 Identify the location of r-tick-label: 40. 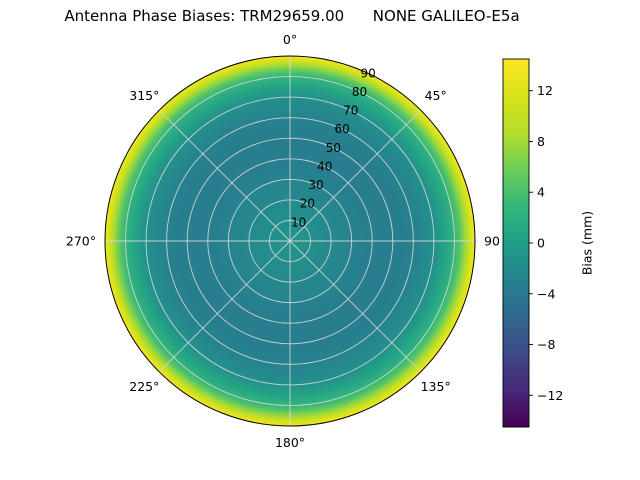
(324, 166).